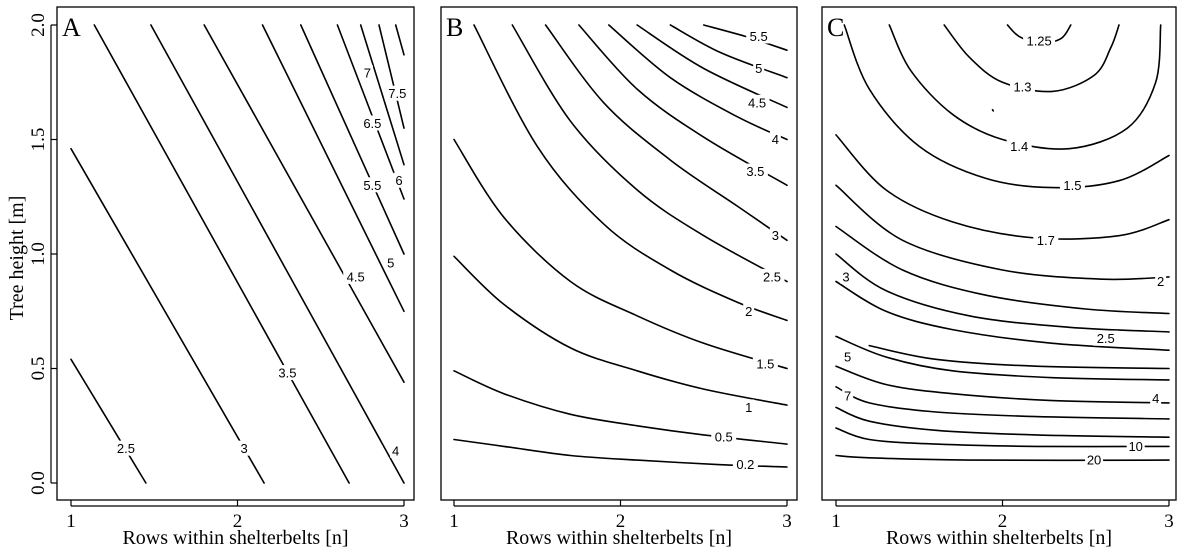 The height and width of the screenshot is (555, 1177). Describe the element at coordinates (38, 369) in the screenshot. I see `y-tick-label: 0.5` at that location.